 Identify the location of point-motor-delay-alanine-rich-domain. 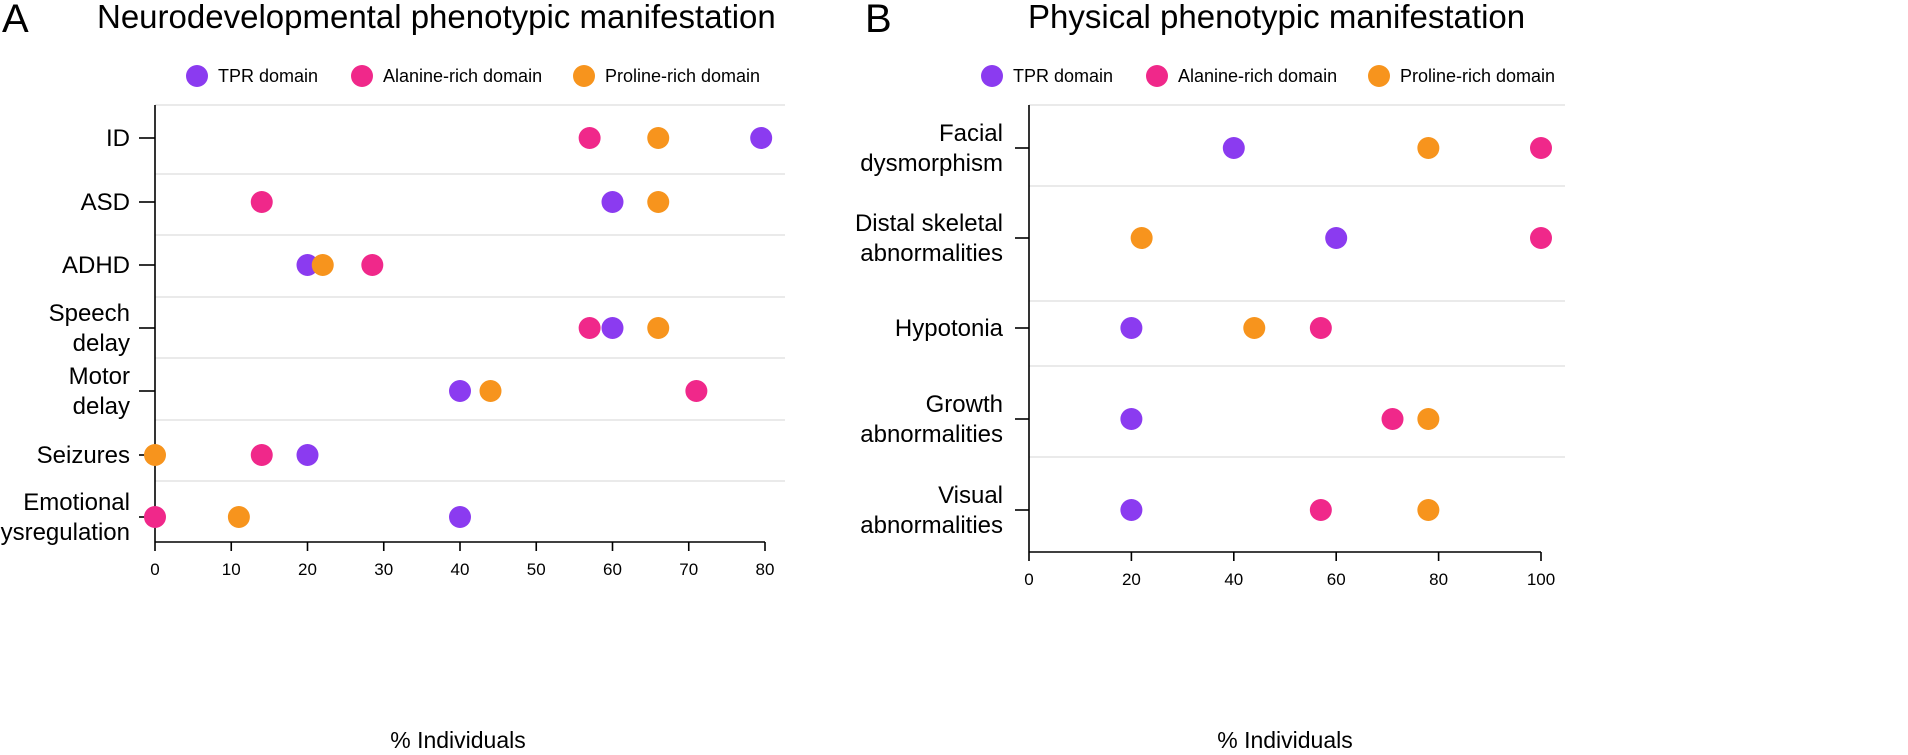
(696, 391).